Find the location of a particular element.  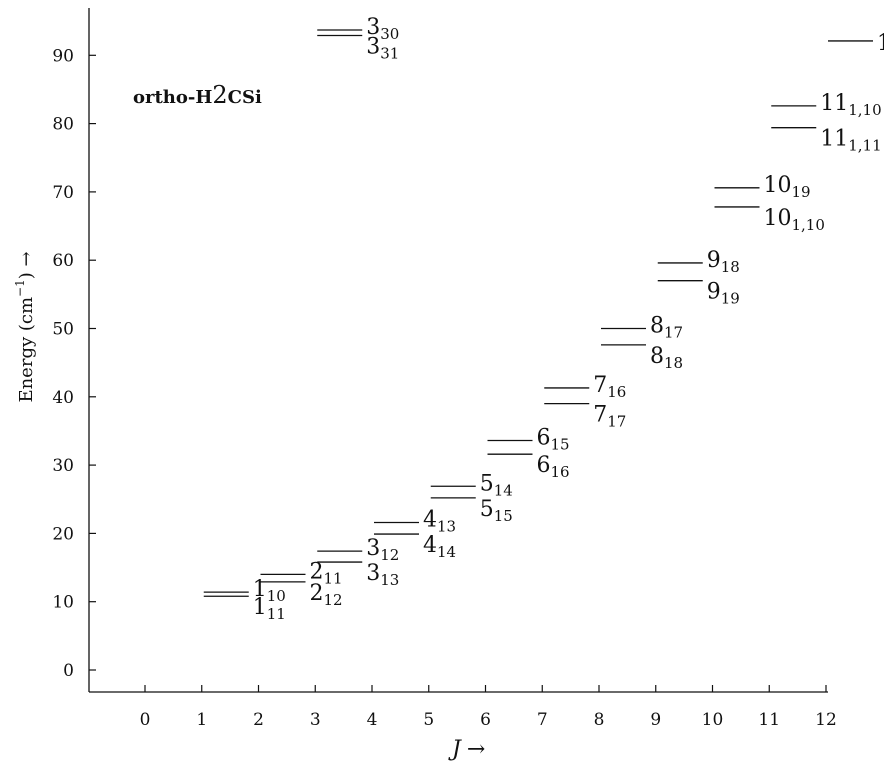

level-label: 212 is located at coordinates (326, 595).